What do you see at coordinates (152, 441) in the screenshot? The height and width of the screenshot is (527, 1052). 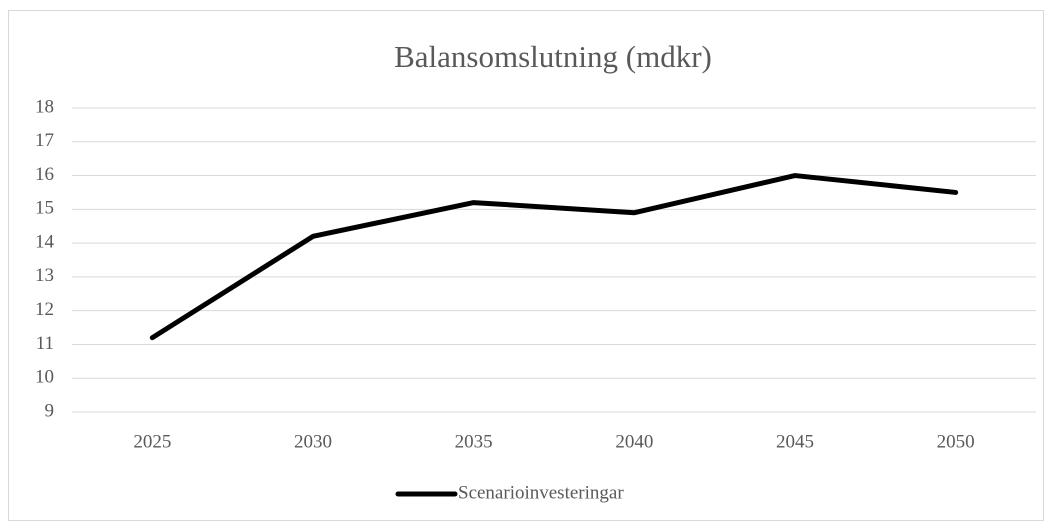 I see `x-tick-label: 2025` at bounding box center [152, 441].